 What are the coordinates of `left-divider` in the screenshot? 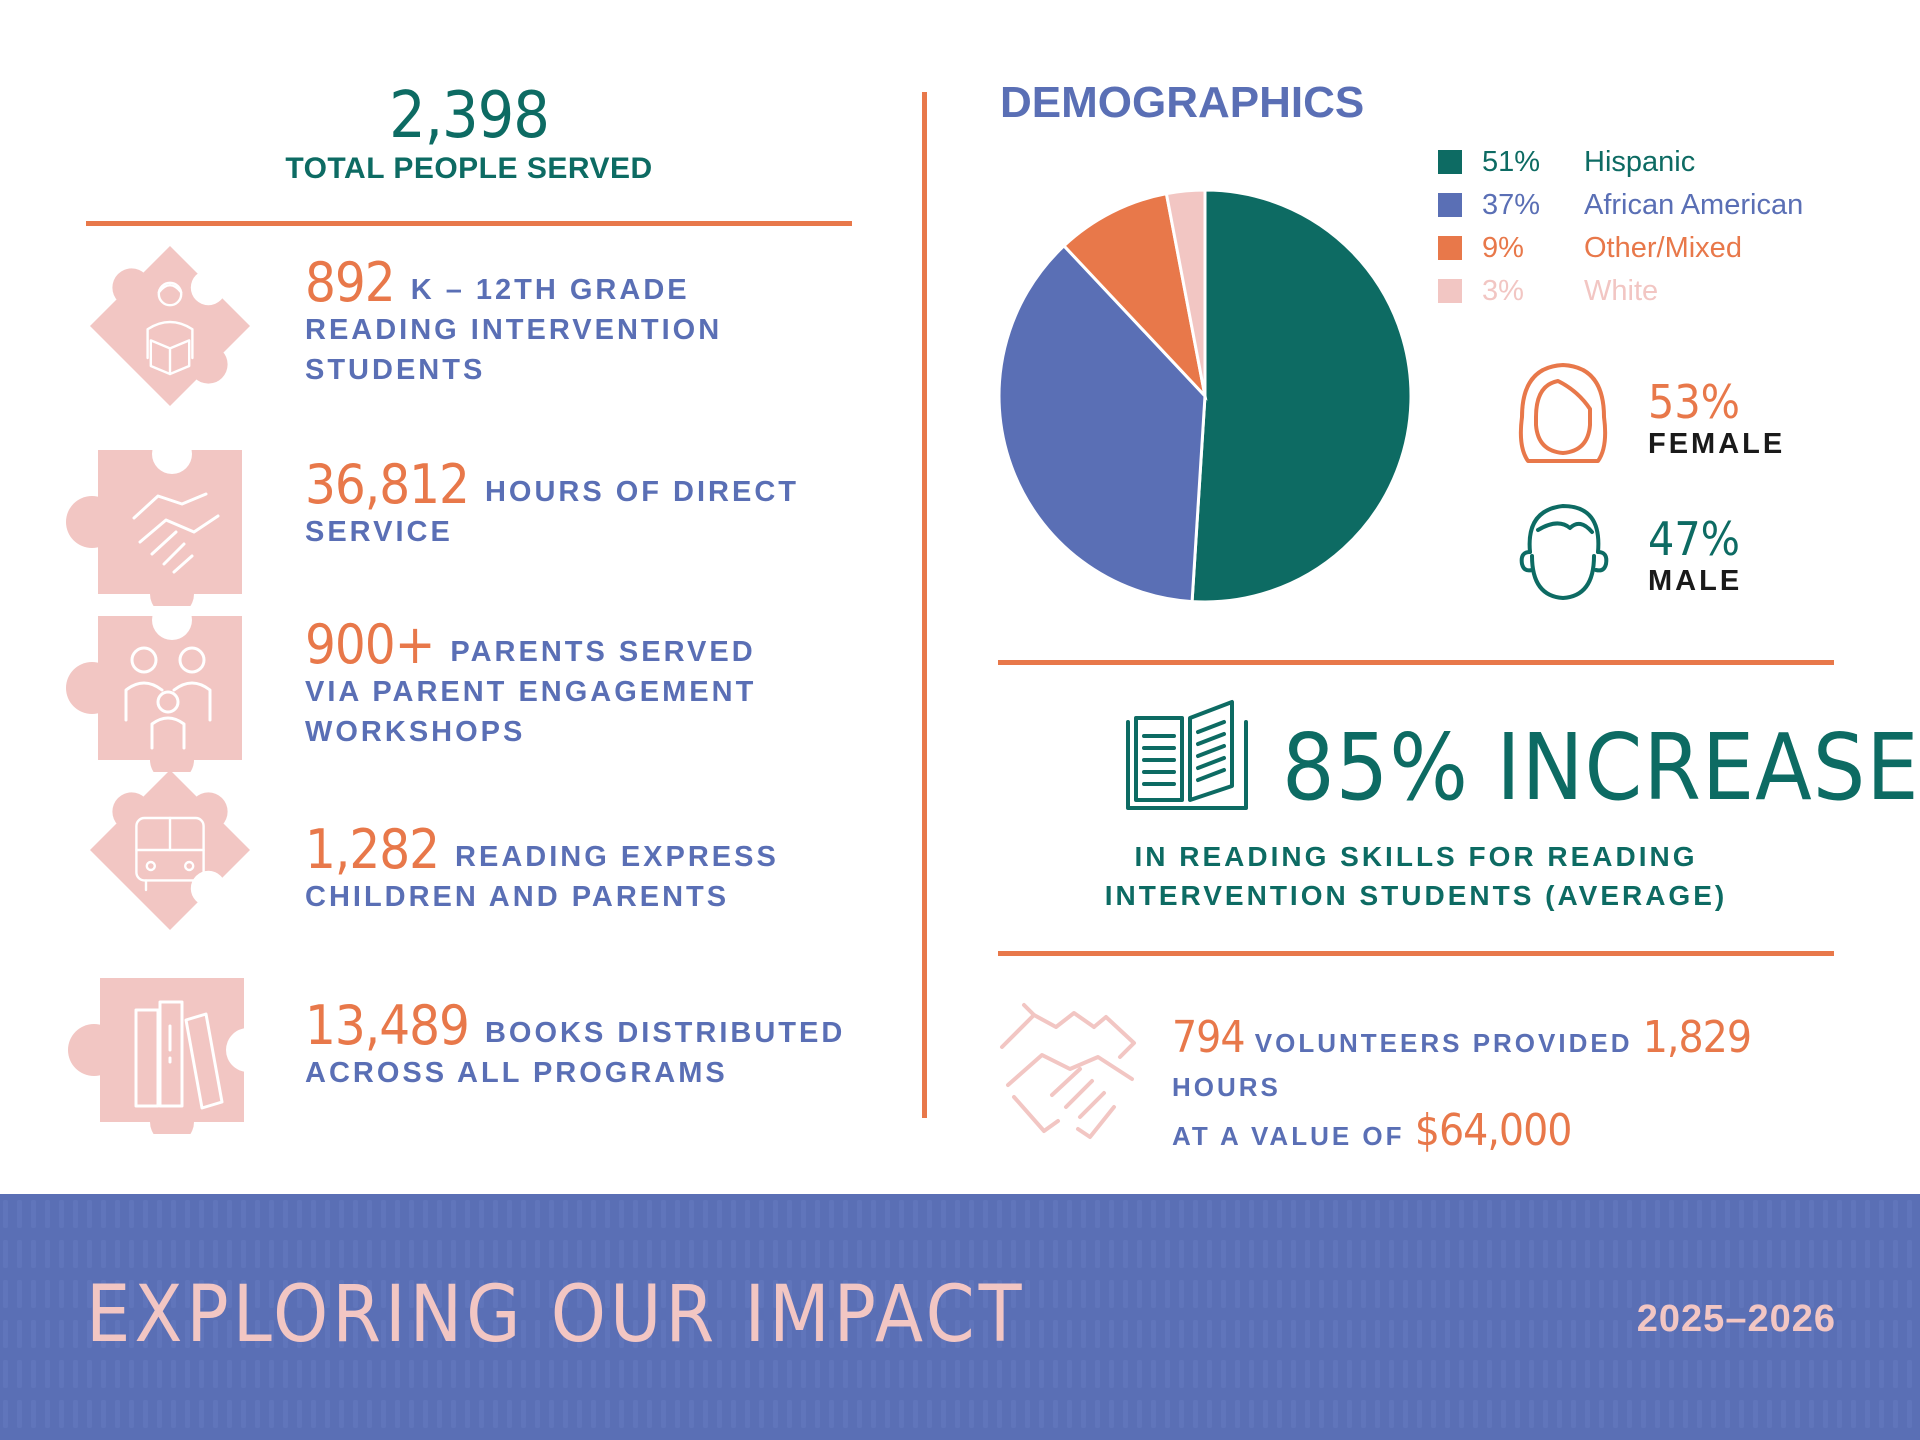 It's located at (469, 223).